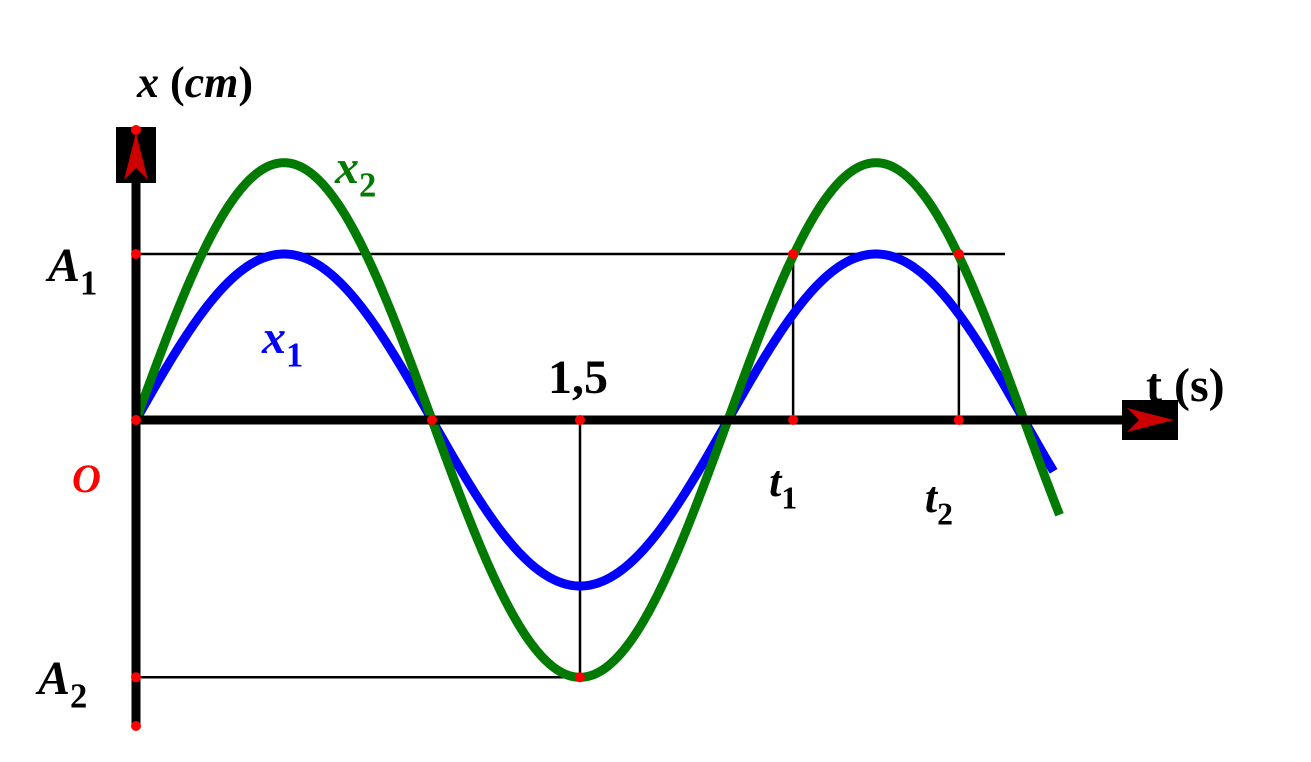  What do you see at coordinates (136, 254) in the screenshot?
I see `a1-marker` at bounding box center [136, 254].